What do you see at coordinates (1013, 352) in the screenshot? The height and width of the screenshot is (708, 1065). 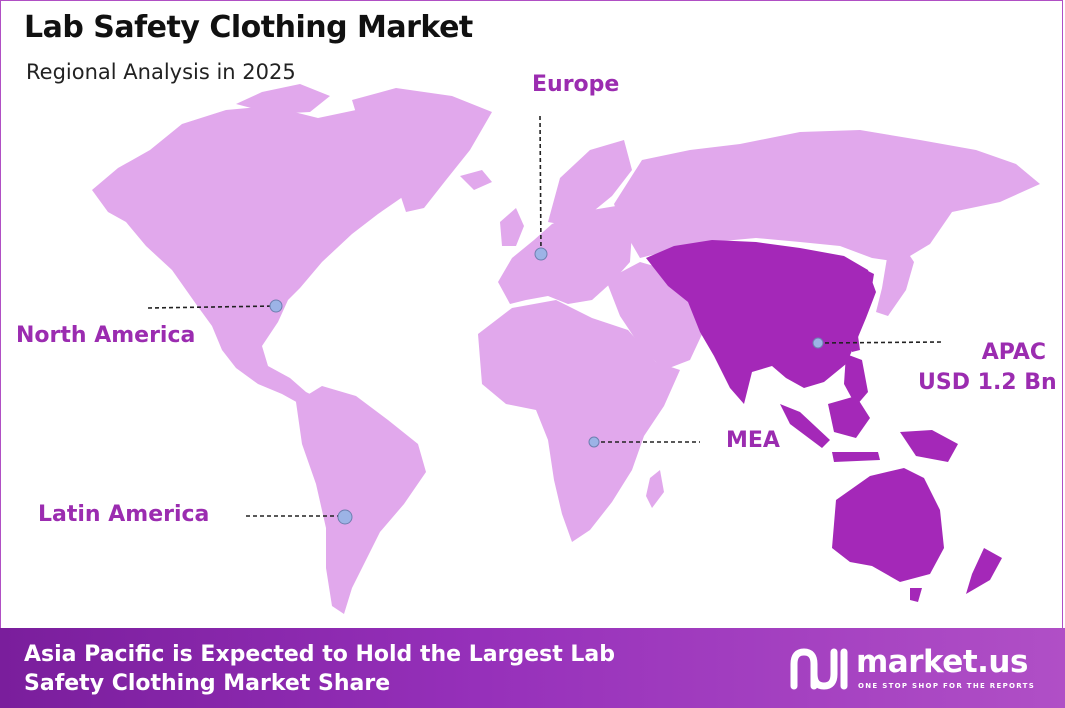 I see `apac-label: APAC` at bounding box center [1013, 352].